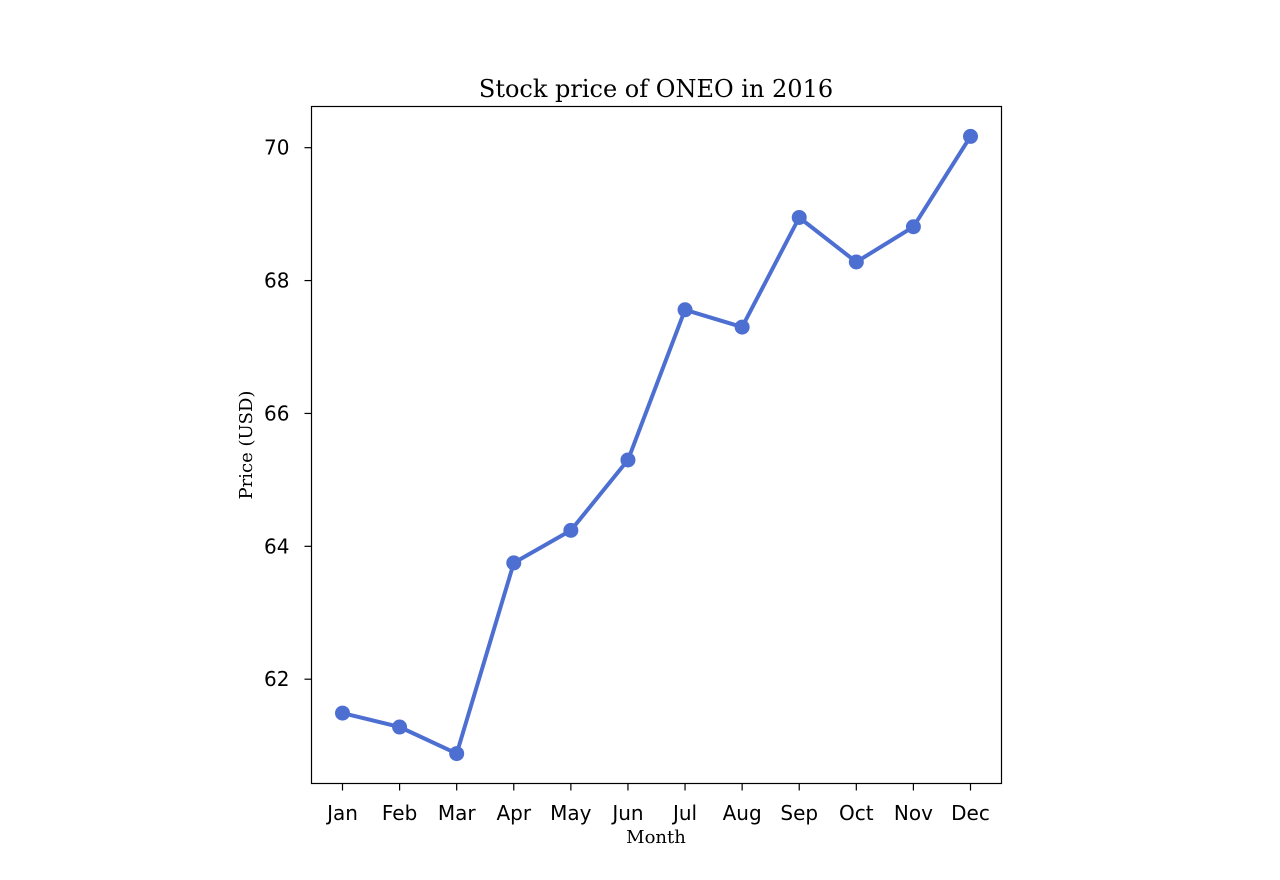  Describe the element at coordinates (684, 813) in the screenshot. I see `x-tick-label: Jul` at that location.